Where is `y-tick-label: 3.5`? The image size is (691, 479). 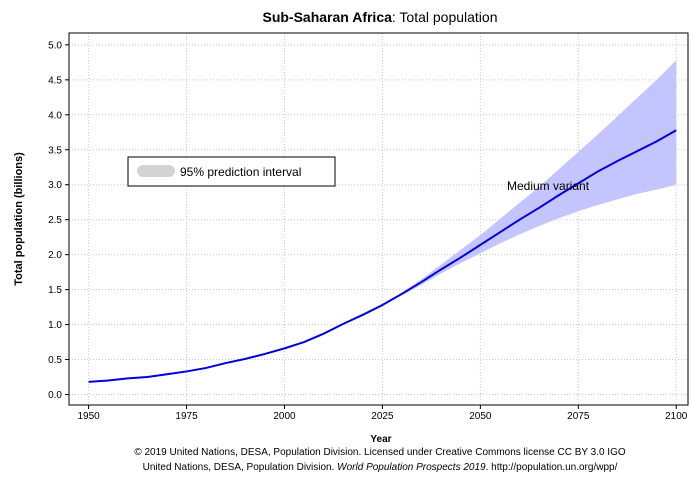 y-tick-label: 3.5 is located at coordinates (55, 150).